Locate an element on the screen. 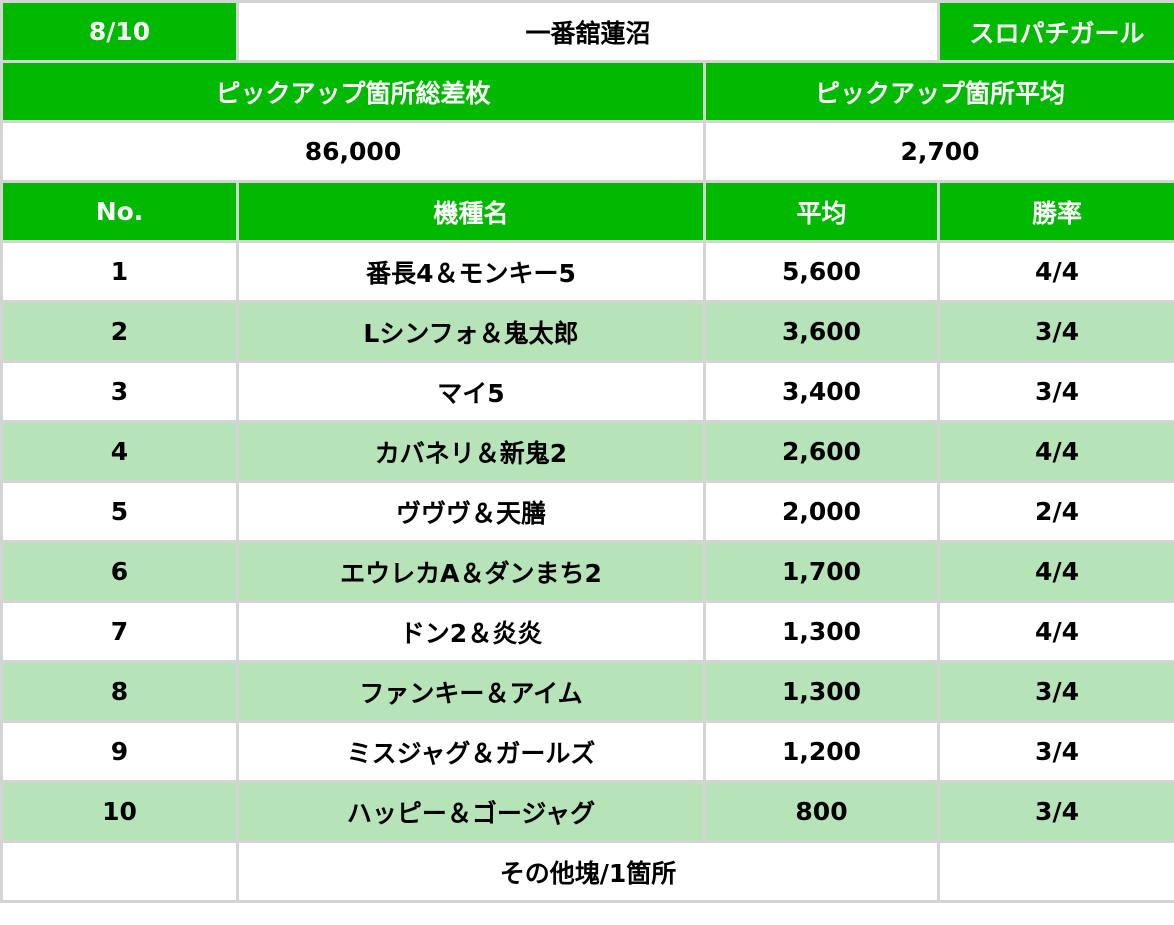 This screenshot has height=925, width=1174. row-no: 5 is located at coordinates (119, 511).